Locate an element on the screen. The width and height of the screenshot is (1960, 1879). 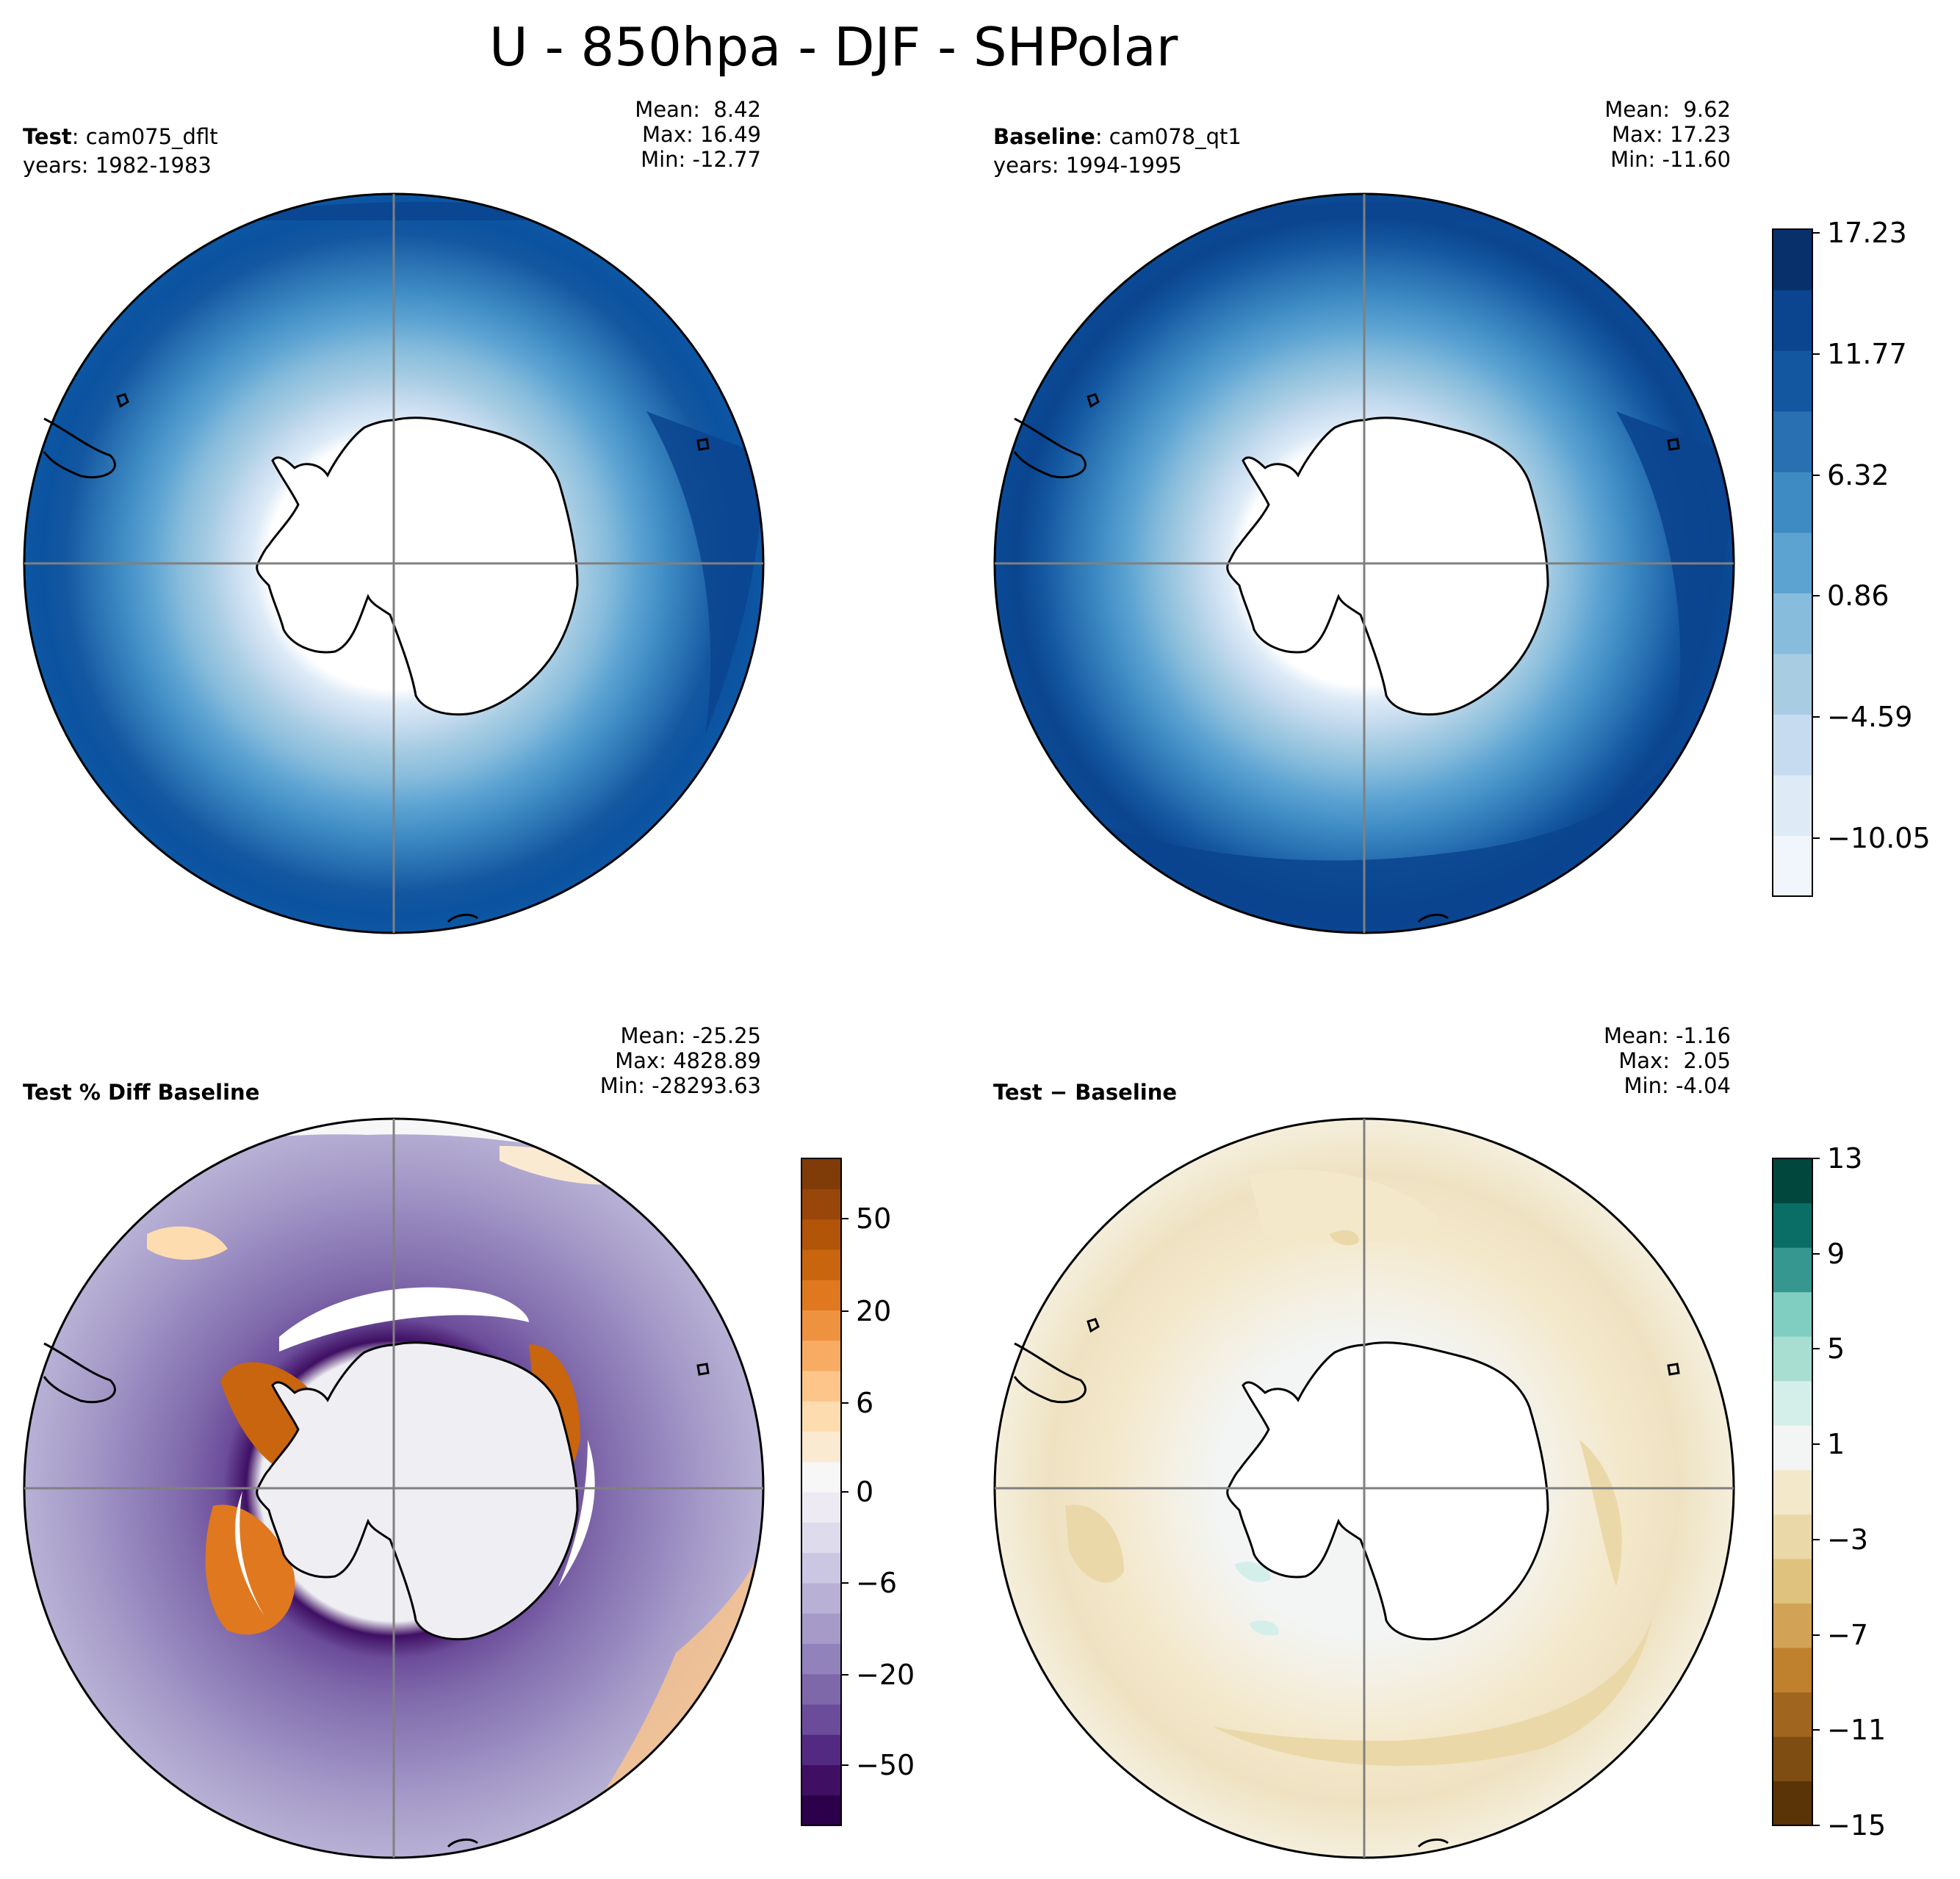
cbar-top-tick-1: 11.77 is located at coordinates (1867, 354).